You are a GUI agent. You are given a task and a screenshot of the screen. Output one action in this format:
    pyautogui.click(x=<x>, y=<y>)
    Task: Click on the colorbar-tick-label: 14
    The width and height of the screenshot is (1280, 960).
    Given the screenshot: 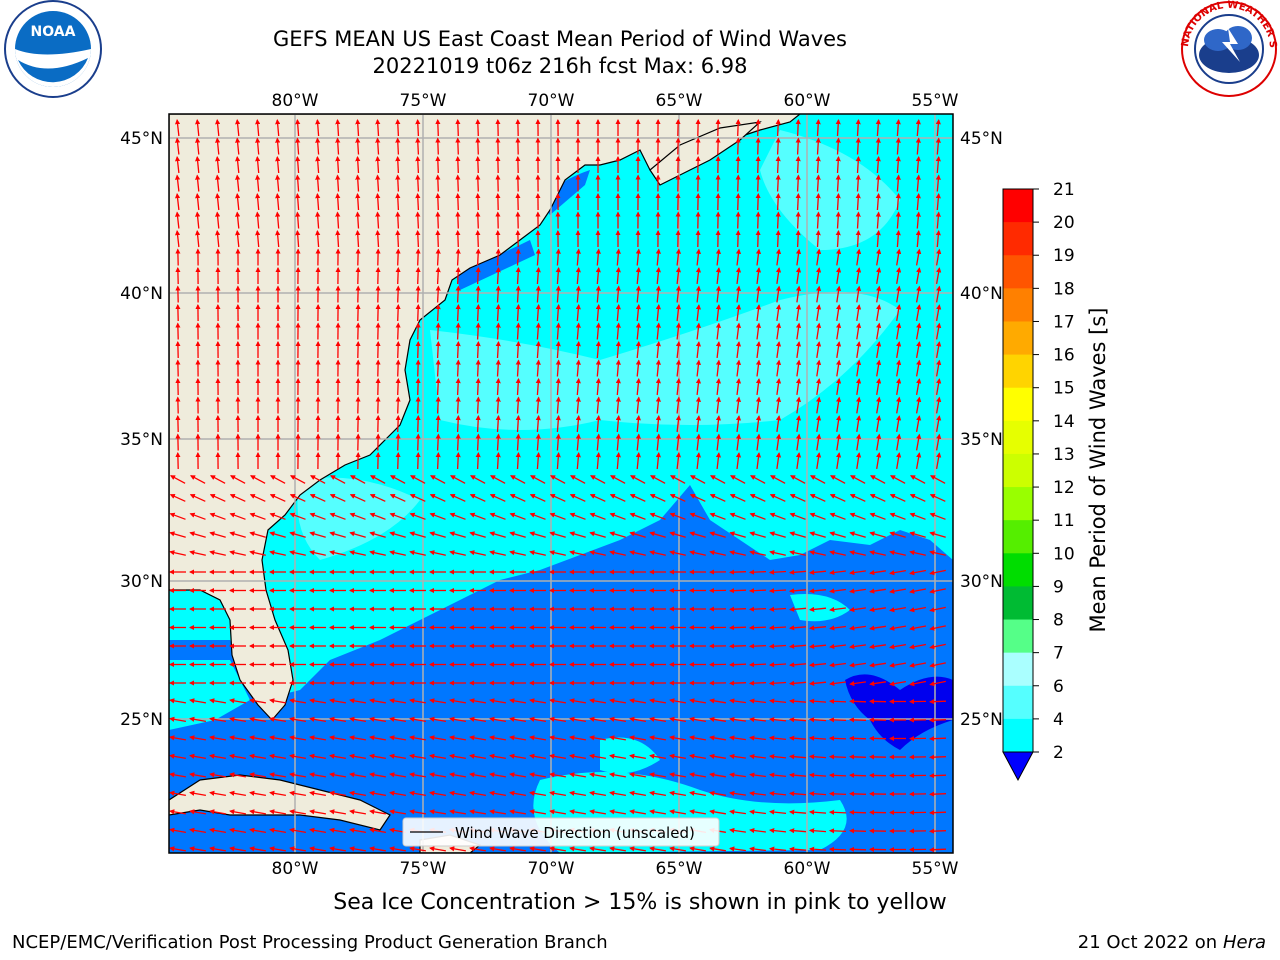 What is the action you would take?
    pyautogui.click(x=1064, y=422)
    